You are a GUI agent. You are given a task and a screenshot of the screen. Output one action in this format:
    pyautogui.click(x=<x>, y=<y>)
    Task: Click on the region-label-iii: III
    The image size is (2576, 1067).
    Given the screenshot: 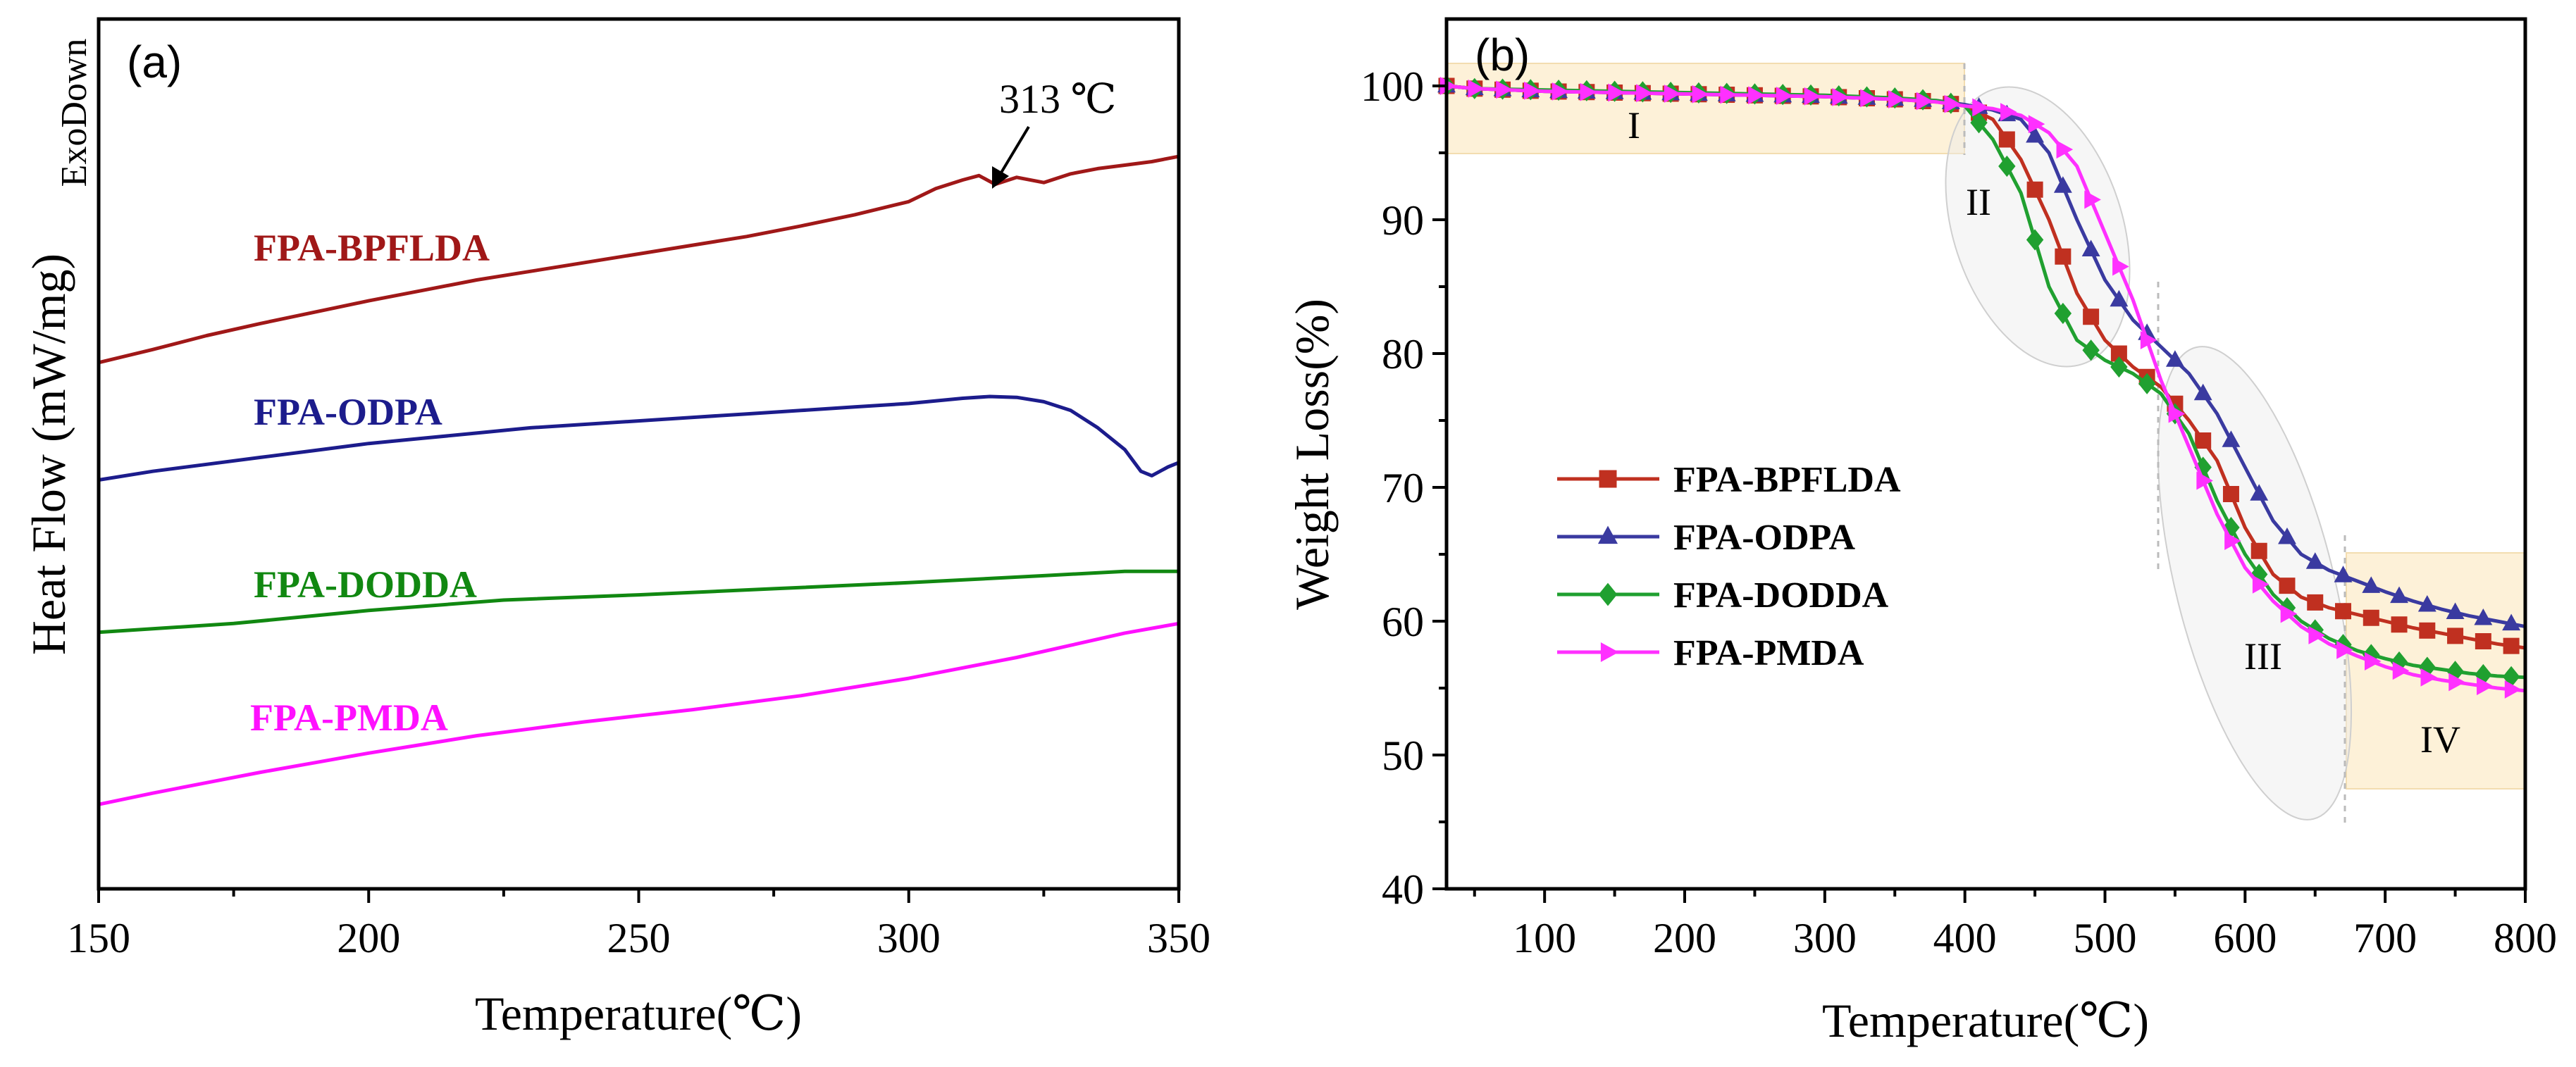 What is the action you would take?
    pyautogui.click(x=2263, y=656)
    